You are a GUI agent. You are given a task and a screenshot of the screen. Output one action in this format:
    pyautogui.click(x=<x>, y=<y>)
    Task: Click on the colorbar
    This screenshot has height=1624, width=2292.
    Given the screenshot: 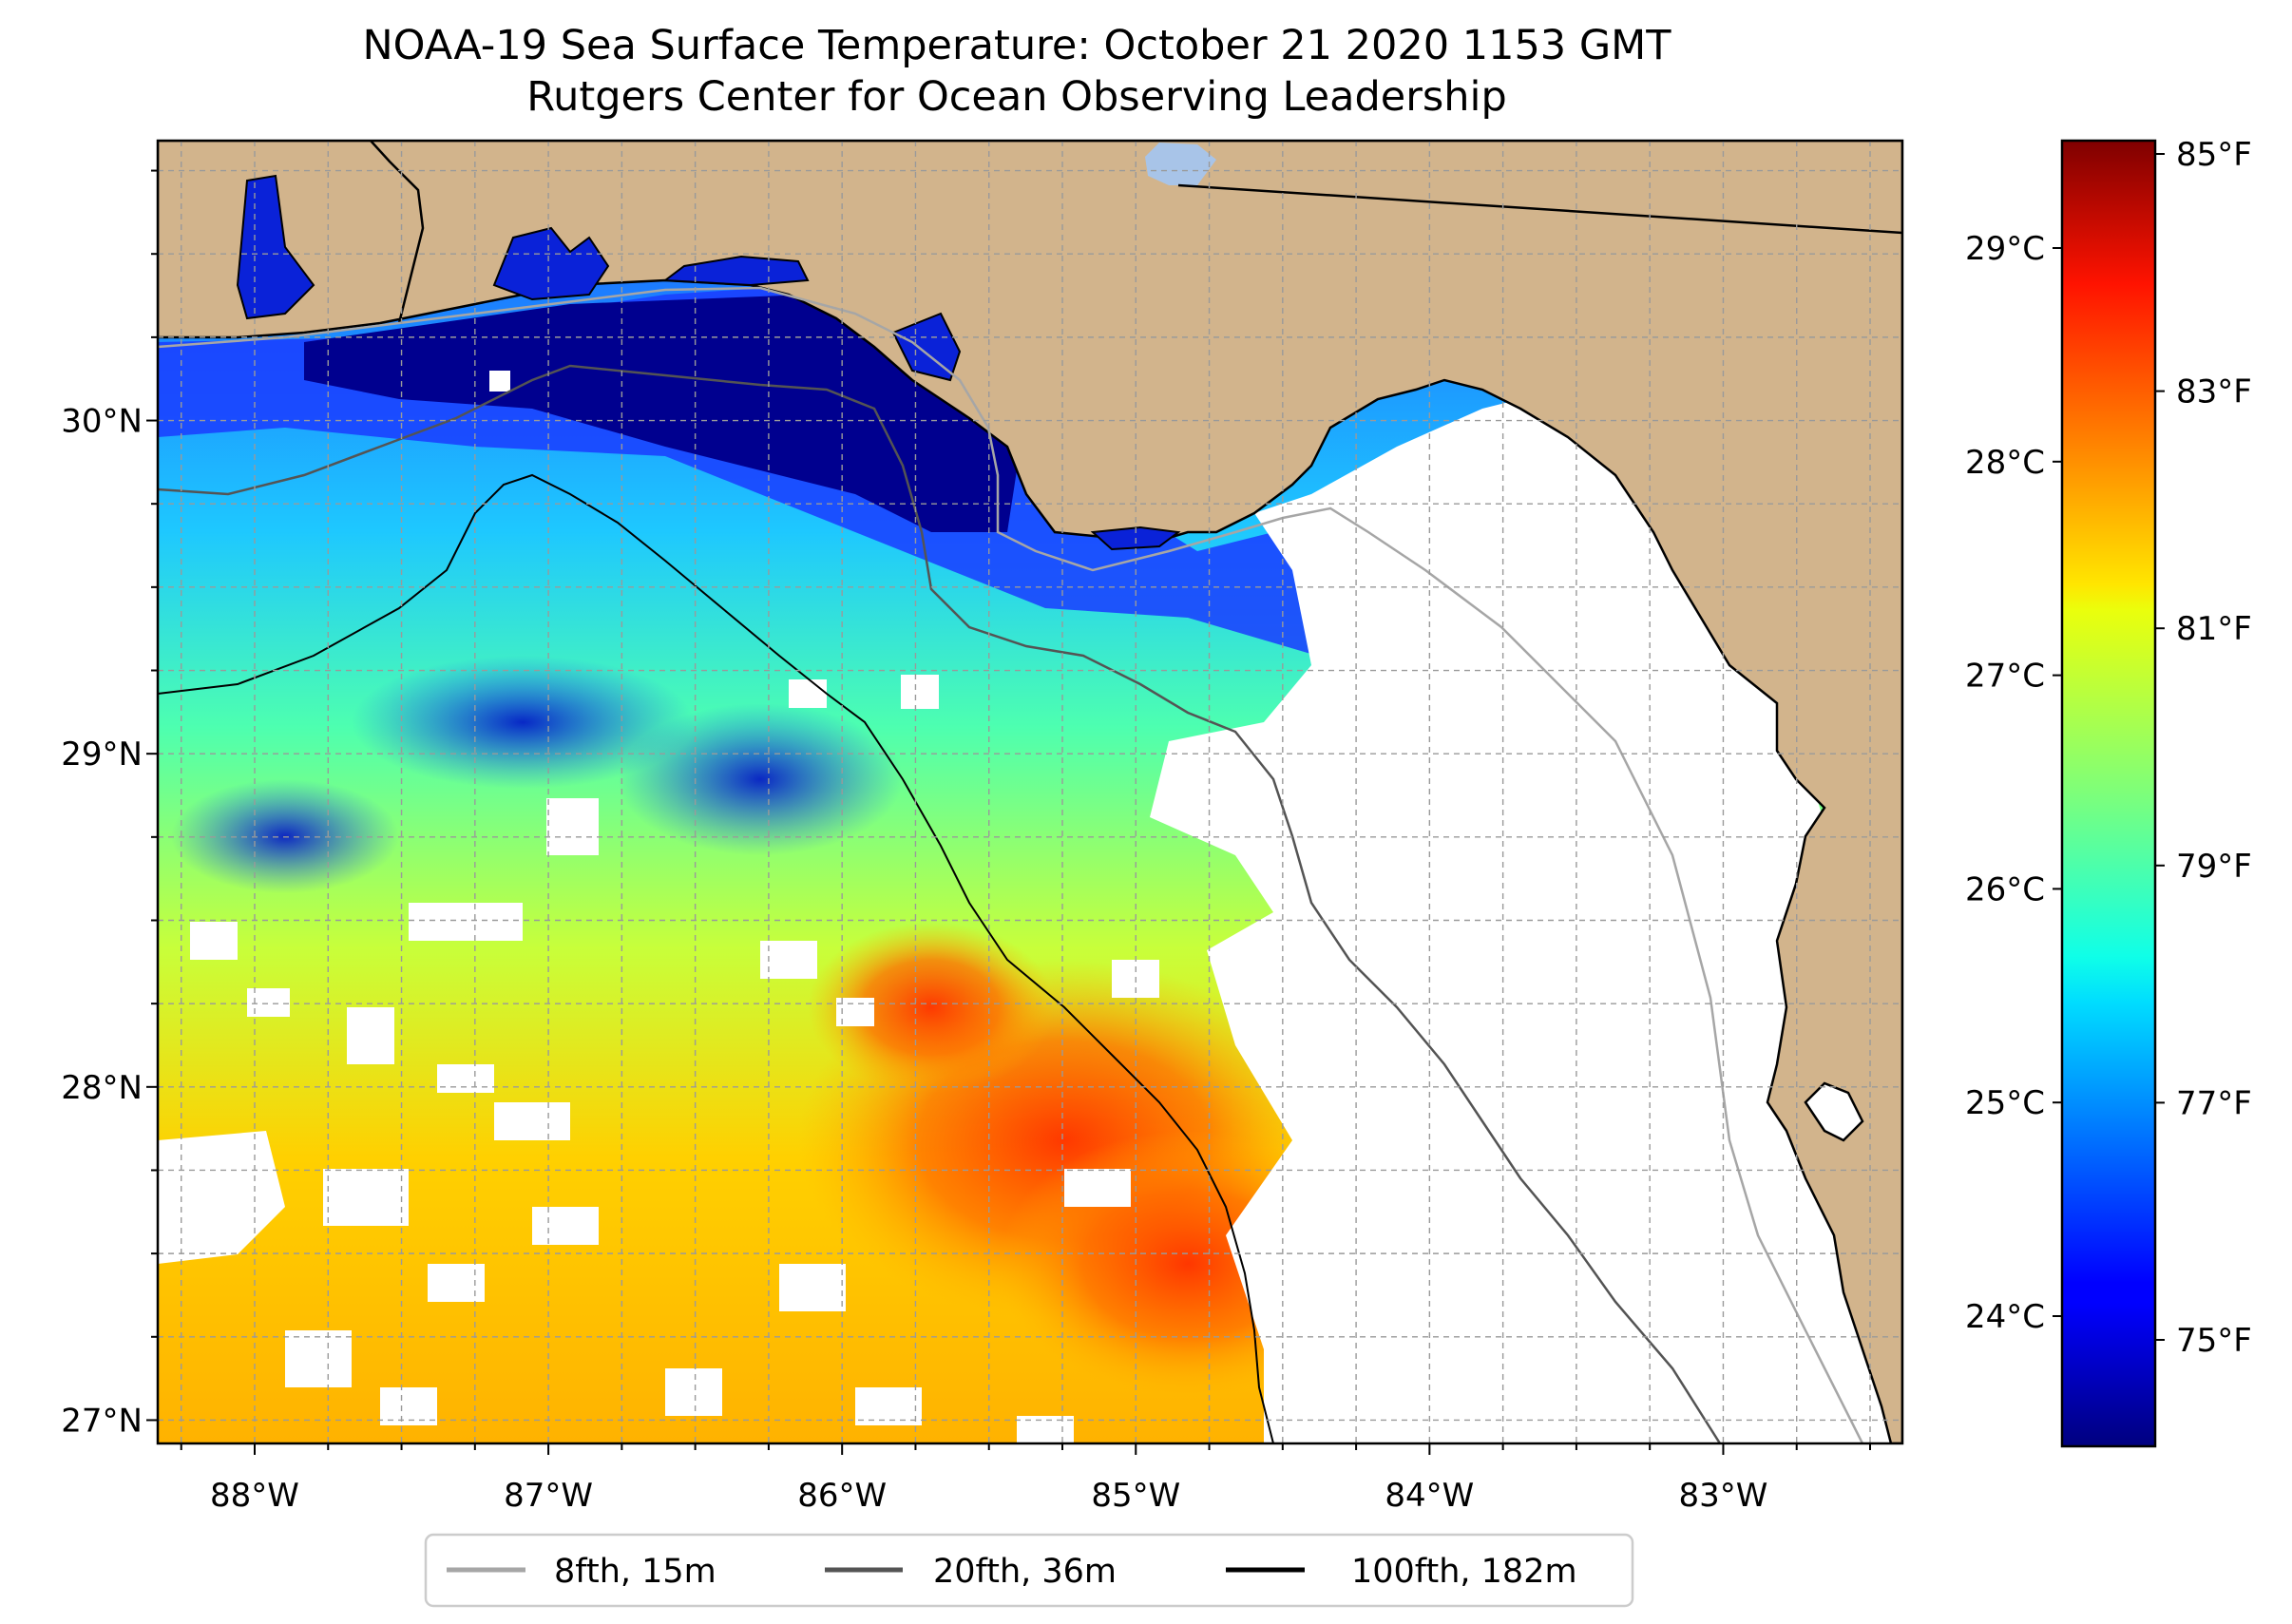 What is the action you would take?
    pyautogui.click(x=2108, y=793)
    